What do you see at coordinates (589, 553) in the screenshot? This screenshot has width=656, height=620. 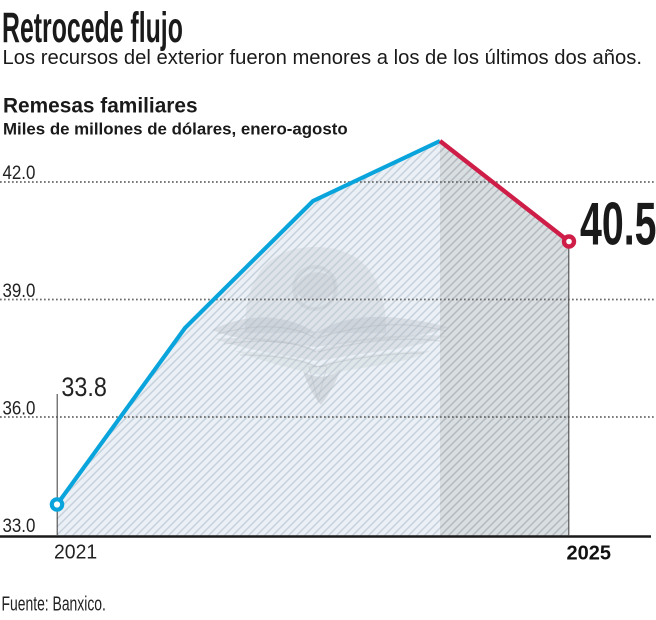 I see `svg-text: 2025` at bounding box center [589, 553].